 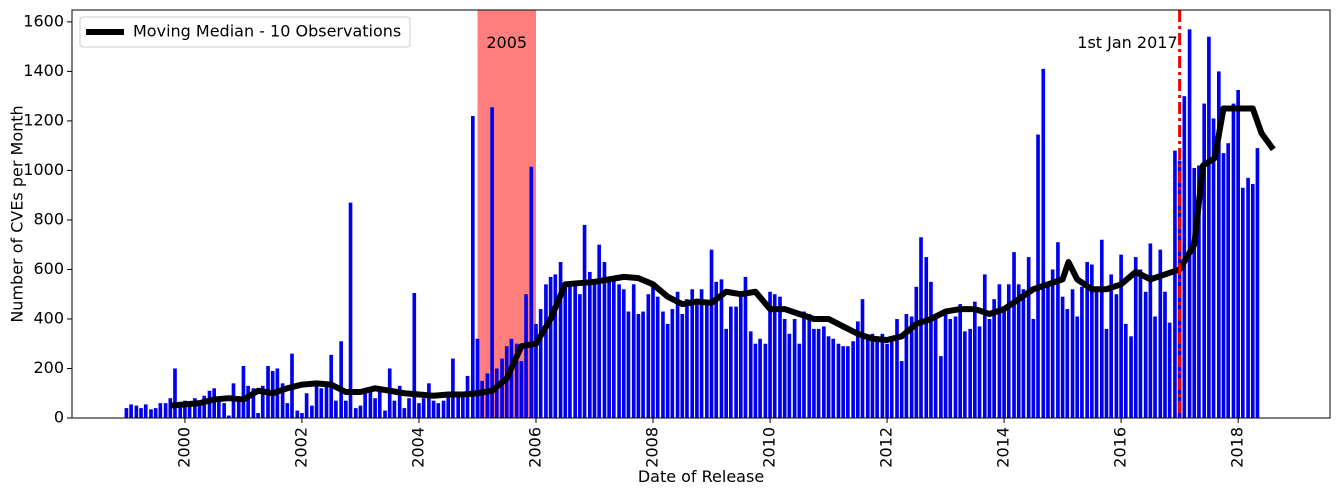 What do you see at coordinates (43, 20) in the screenshot?
I see `y-tick-label: 1600` at bounding box center [43, 20].